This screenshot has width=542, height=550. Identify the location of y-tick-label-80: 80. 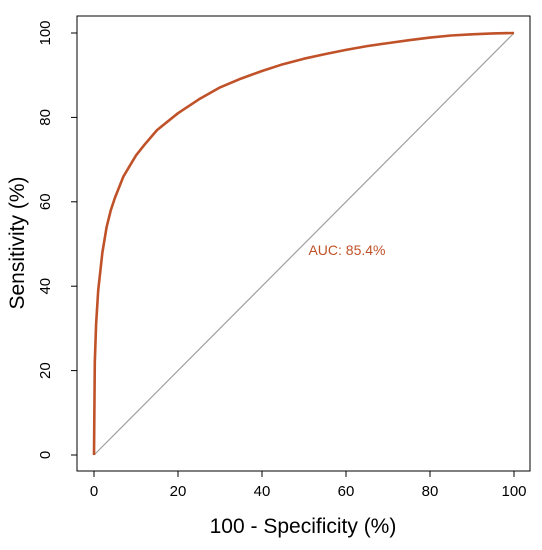
(45, 117).